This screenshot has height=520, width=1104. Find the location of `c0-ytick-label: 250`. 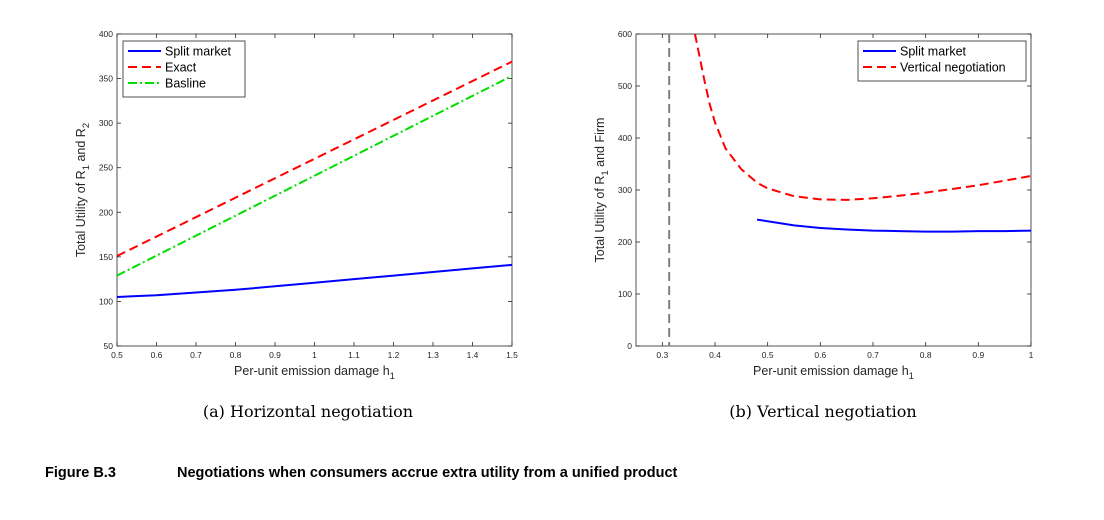

c0-ytick-label: 250 is located at coordinates (106, 168).